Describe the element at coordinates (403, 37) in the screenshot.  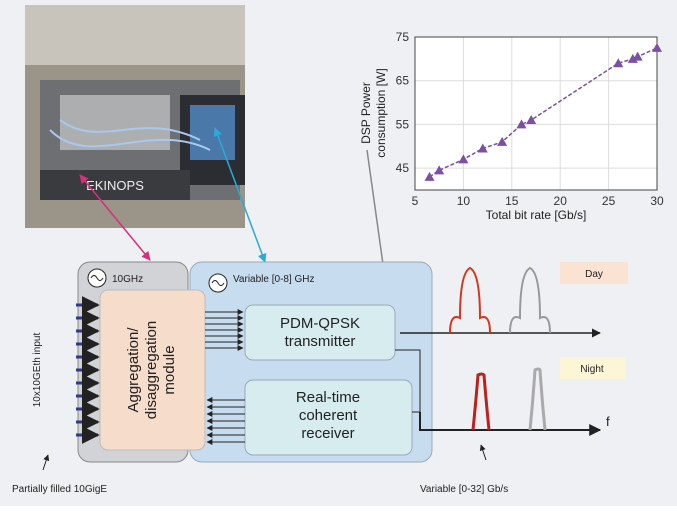
I see `y-tick-label: 75` at that location.